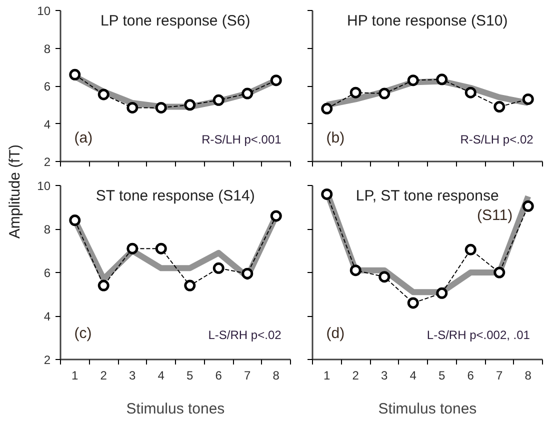  What do you see at coordinates (335, 333) in the screenshot?
I see `annotation: (d)` at bounding box center [335, 333].